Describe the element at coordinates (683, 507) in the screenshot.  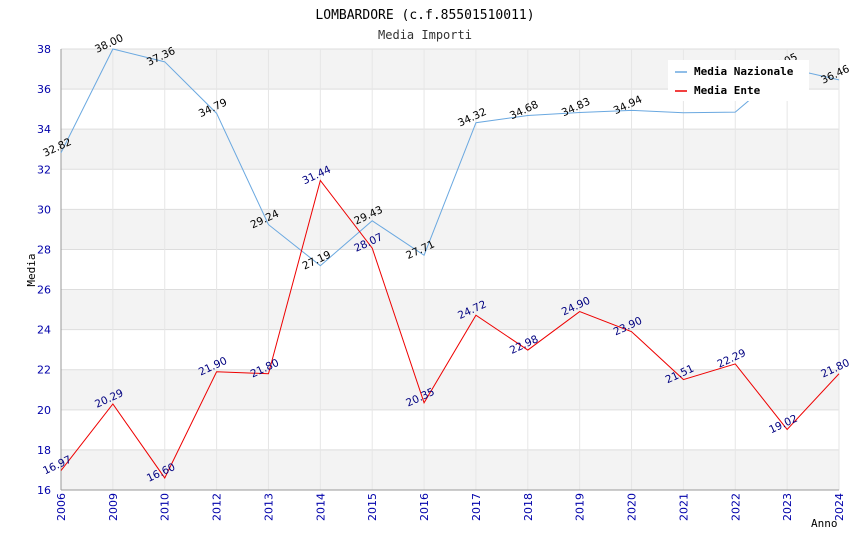
I see `x-tick-label: 2021` at that location.